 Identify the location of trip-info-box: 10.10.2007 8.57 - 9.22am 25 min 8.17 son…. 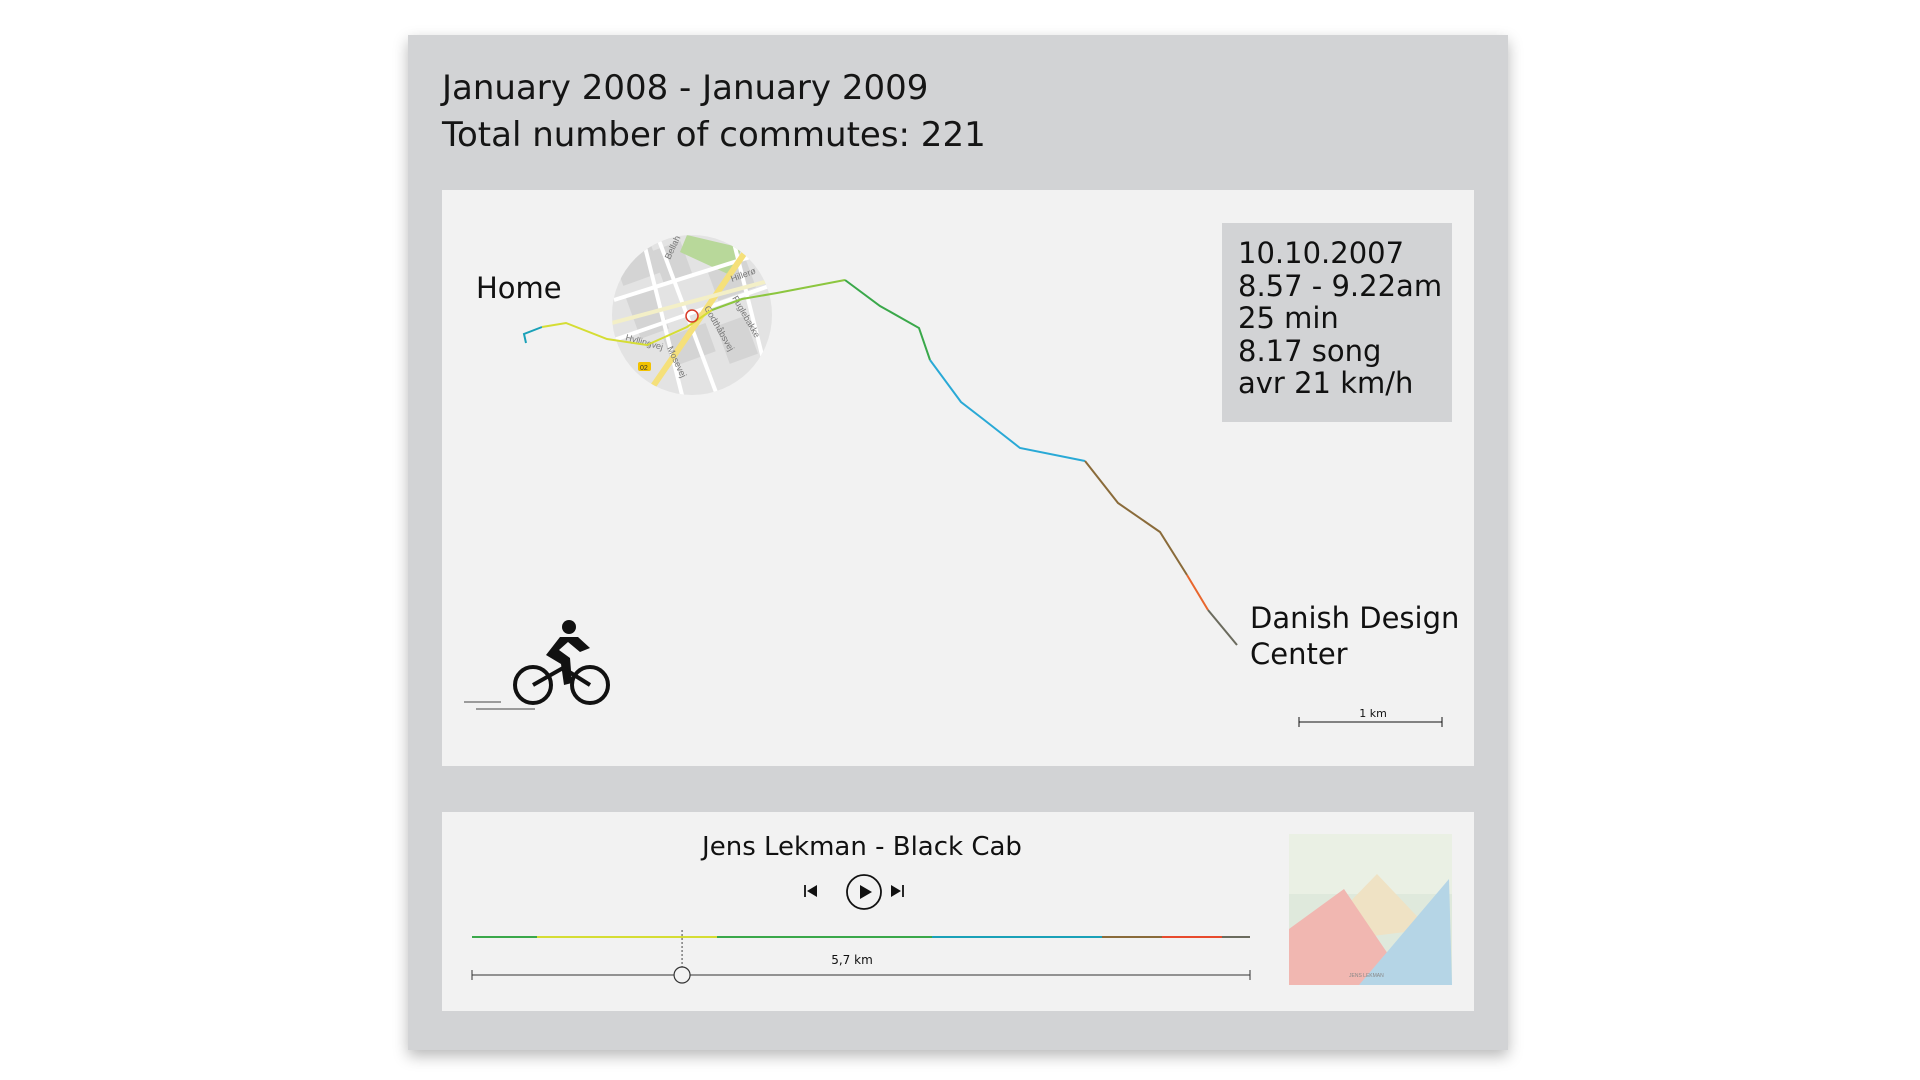
(1337, 322).